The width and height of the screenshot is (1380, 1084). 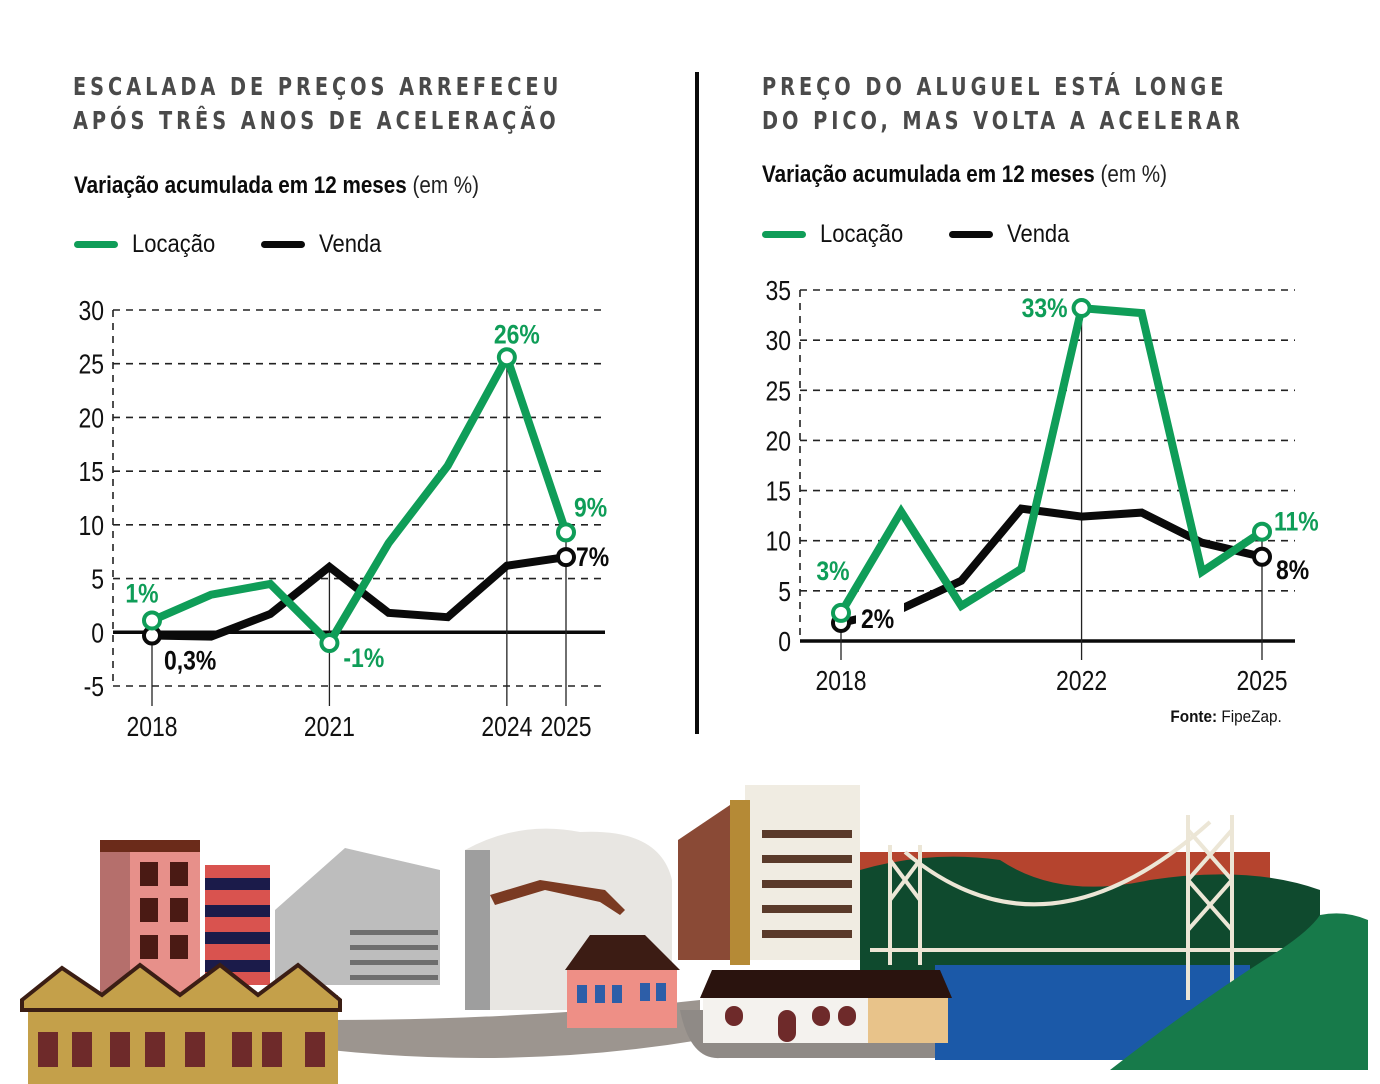 What do you see at coordinates (329, 643) in the screenshot?
I see `left-marker-locacao-2021` at bounding box center [329, 643].